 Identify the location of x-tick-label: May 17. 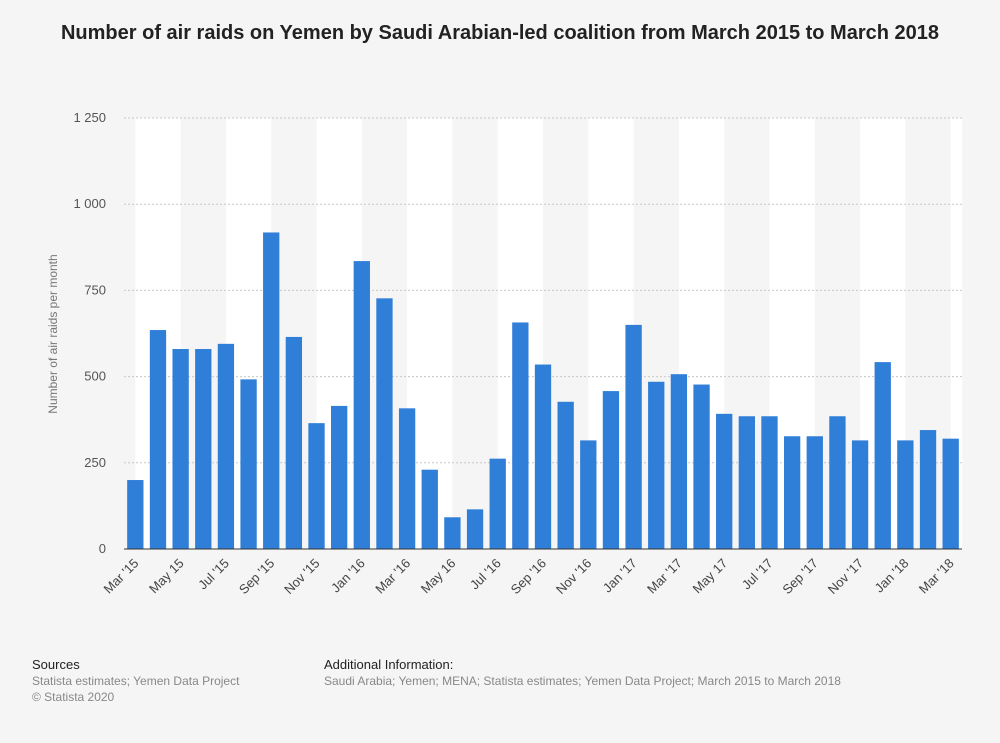
(710, 576).